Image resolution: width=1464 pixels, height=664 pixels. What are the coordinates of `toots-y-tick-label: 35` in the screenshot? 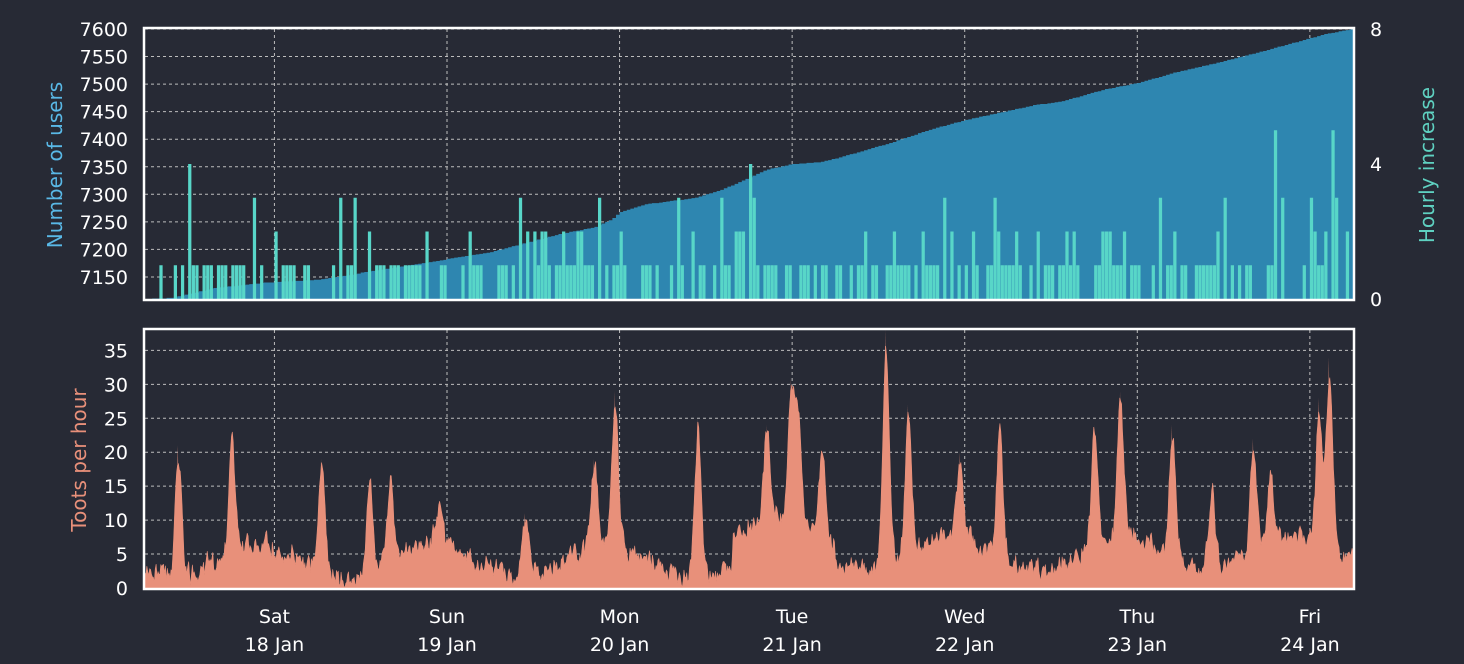 It's located at (116, 351).